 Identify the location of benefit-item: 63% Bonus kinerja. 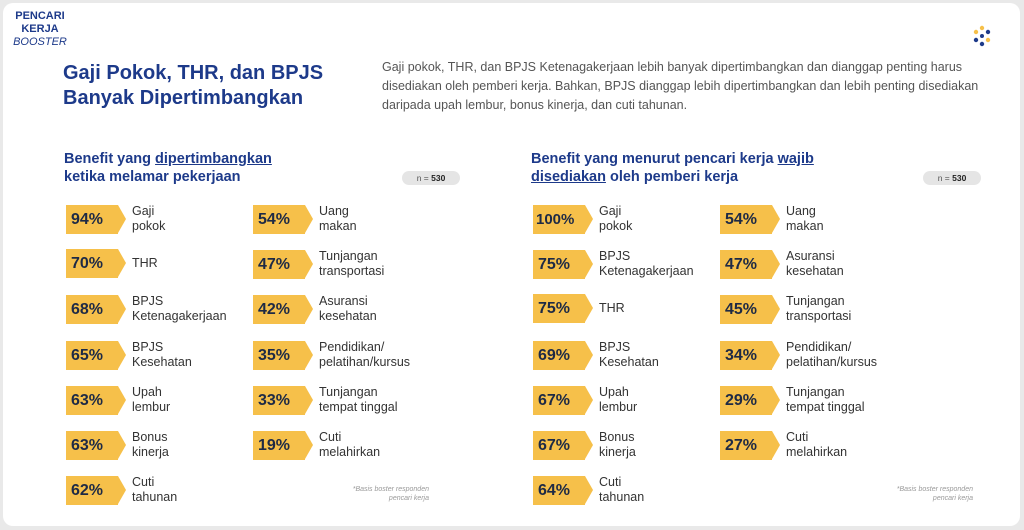
(117, 445).